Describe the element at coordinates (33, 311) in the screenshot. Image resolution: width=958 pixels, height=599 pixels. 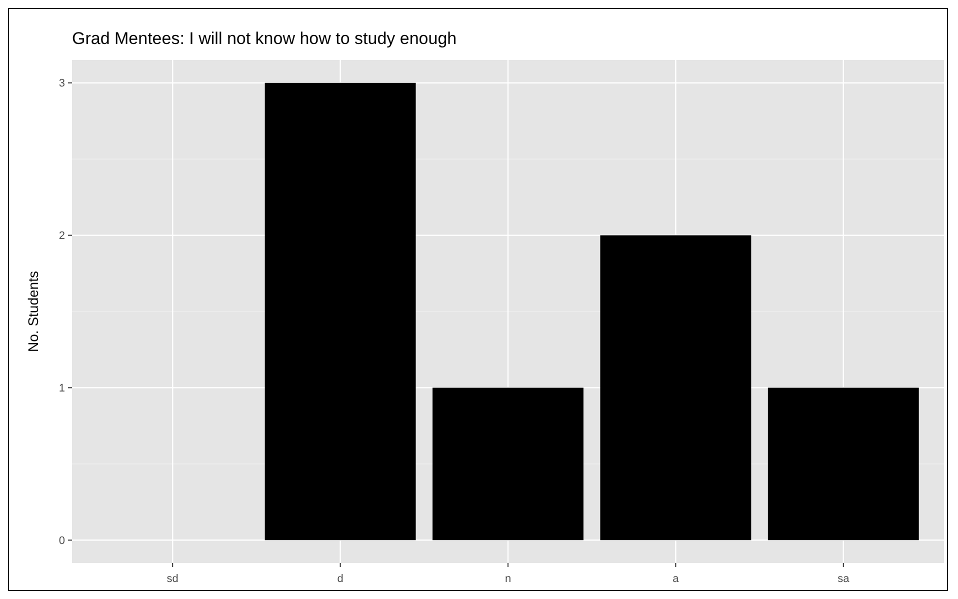
I see `y-axis-title: No. Students` at that location.